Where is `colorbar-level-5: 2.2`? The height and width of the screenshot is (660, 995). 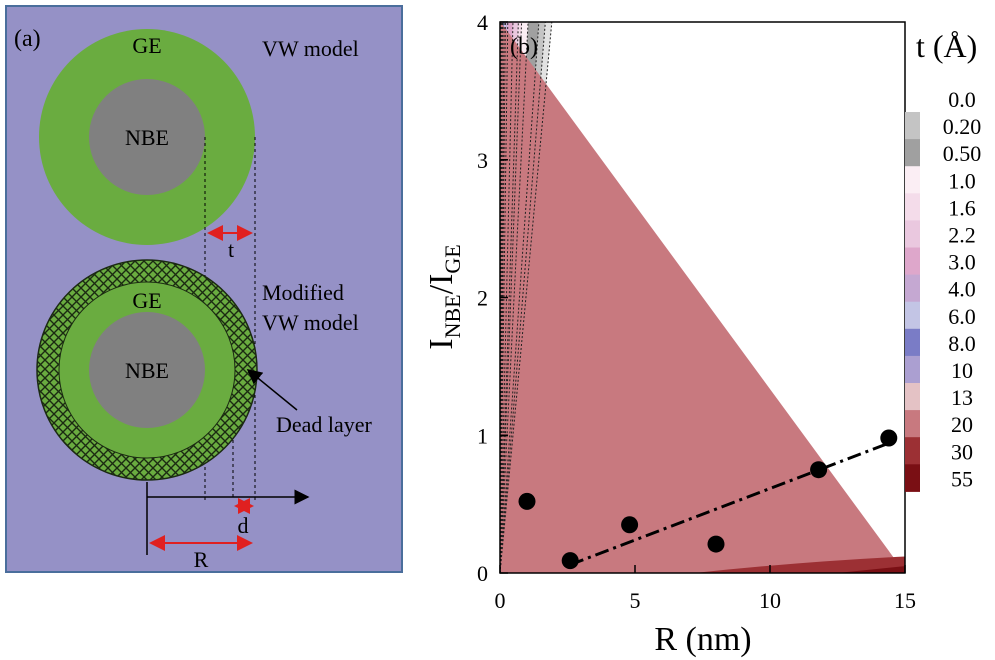 colorbar-level-5: 2.2 is located at coordinates (962, 235).